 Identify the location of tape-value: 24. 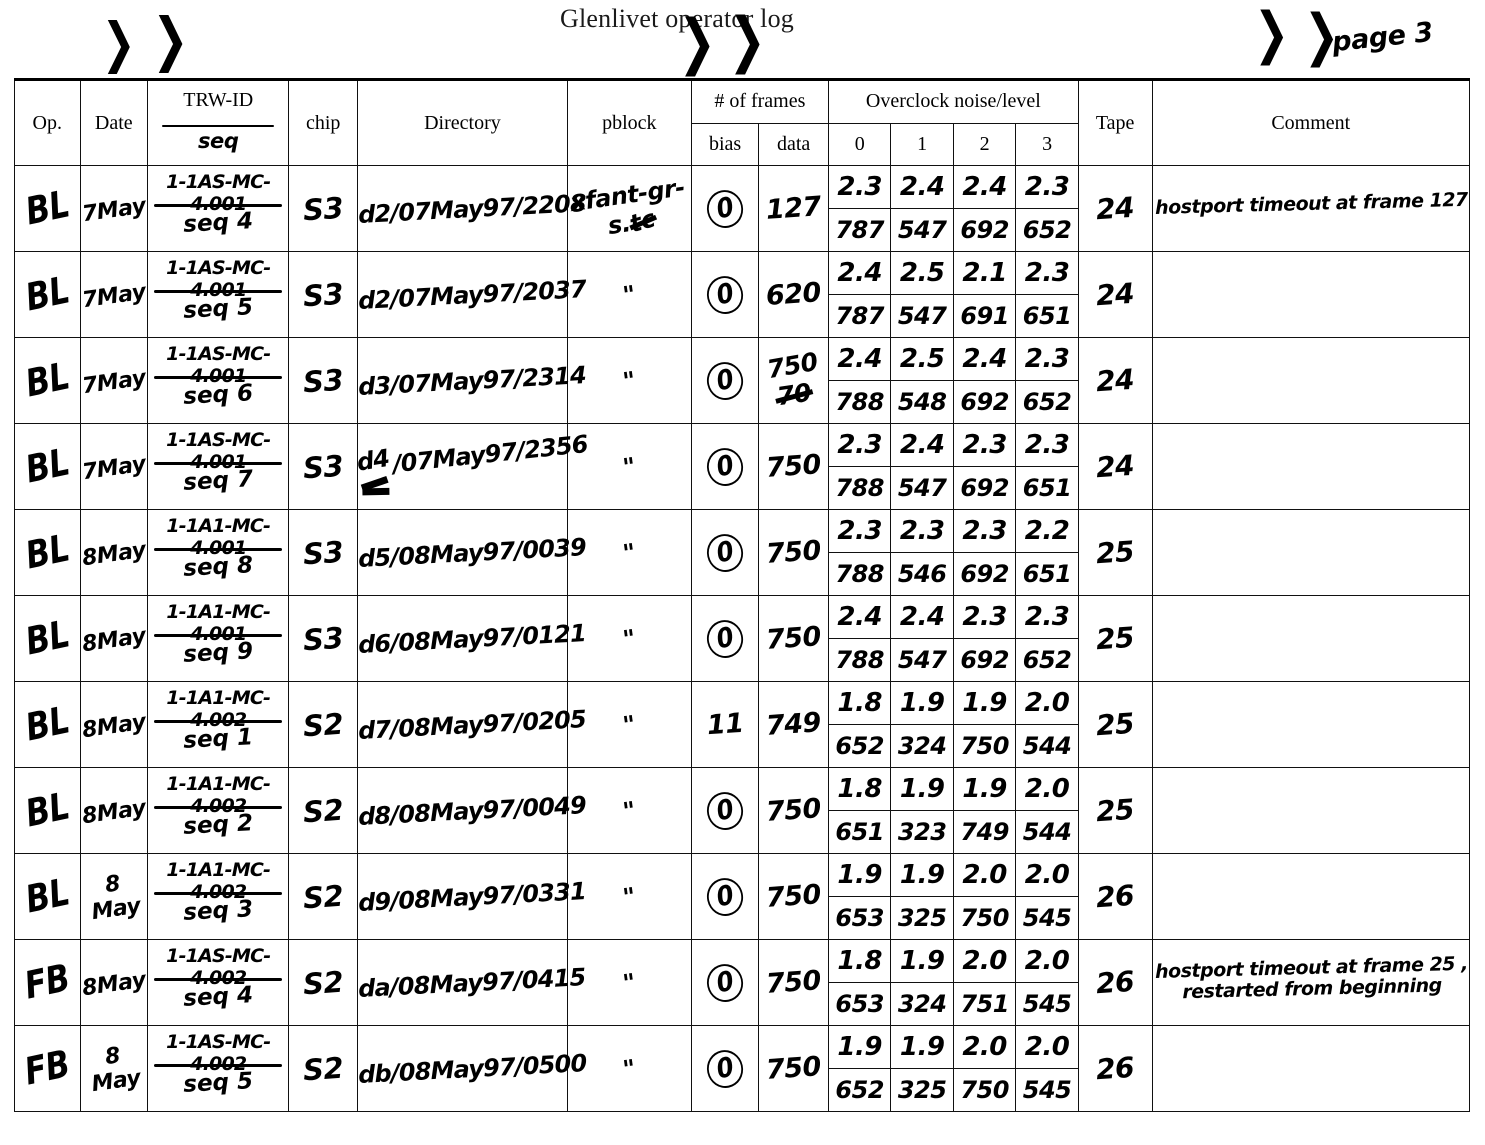
(1115, 208).